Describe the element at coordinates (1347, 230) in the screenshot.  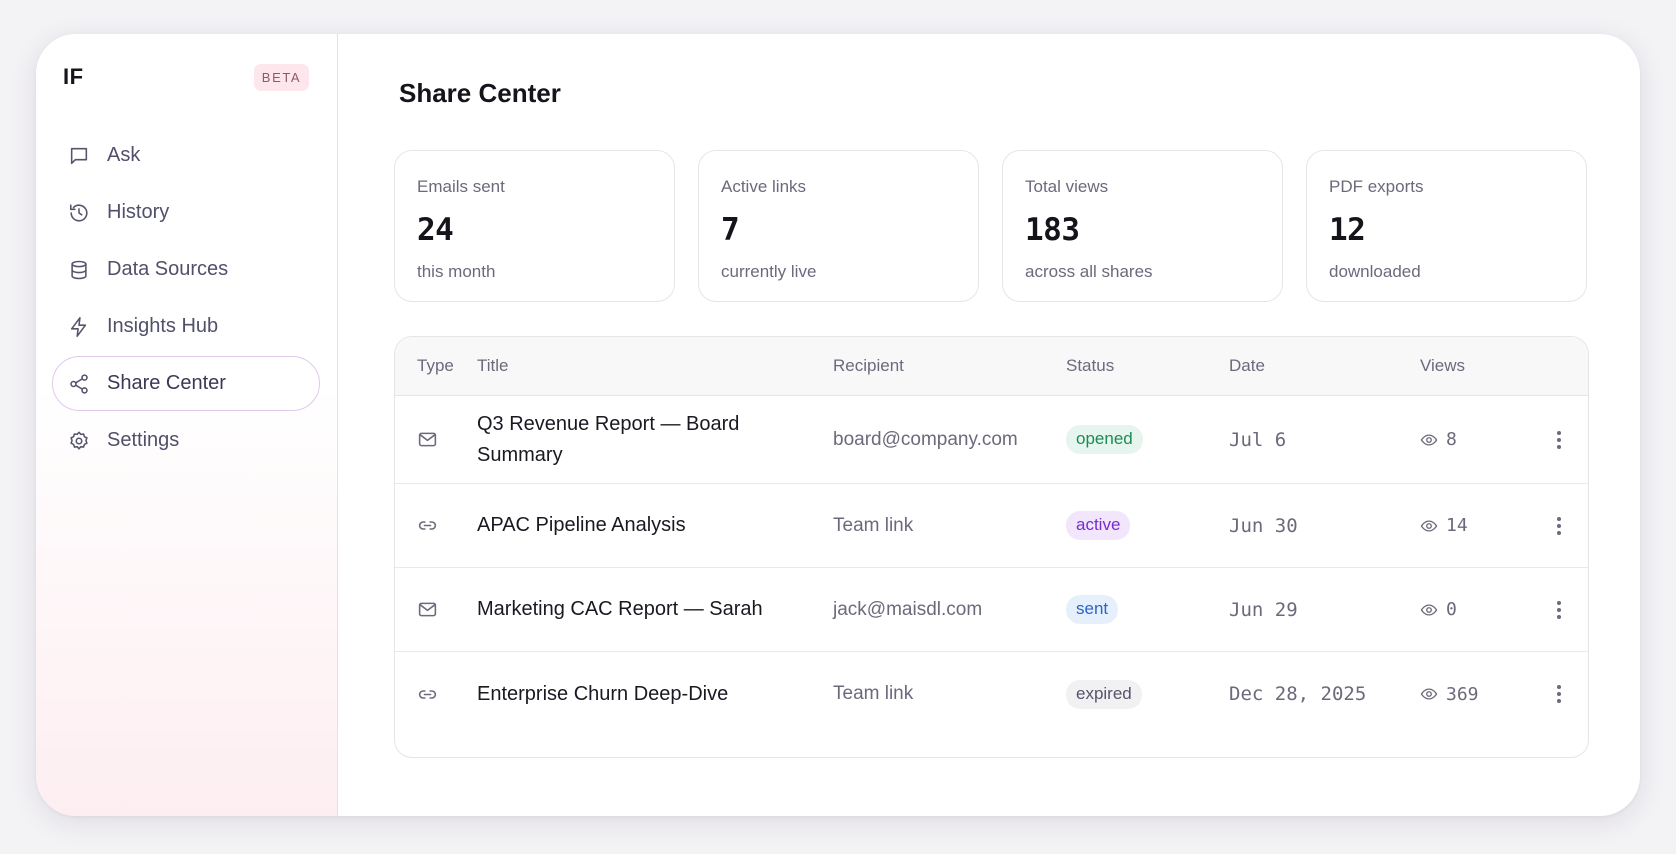
I see `stat-value: 12` at that location.